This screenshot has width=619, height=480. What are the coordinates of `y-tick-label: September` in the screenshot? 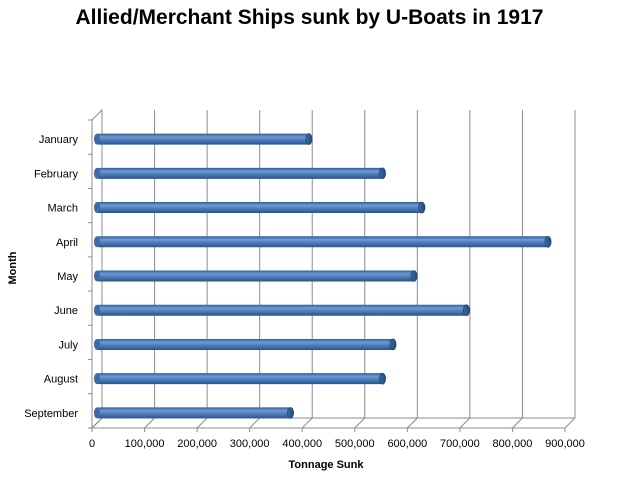 It's located at (51, 414).